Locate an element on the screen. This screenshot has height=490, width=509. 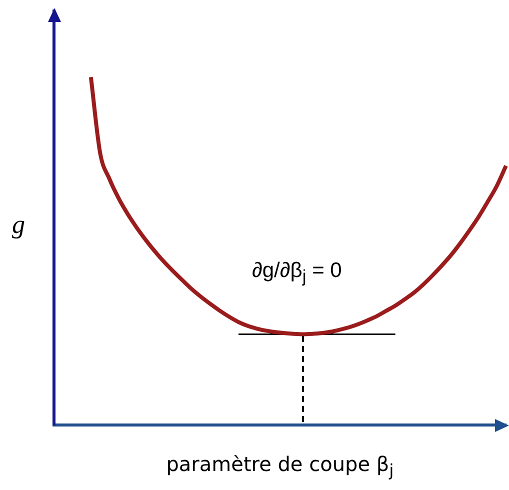
x-axis-title: paramètre de coupe β$_{j}$ is located at coordinates (280, 466).